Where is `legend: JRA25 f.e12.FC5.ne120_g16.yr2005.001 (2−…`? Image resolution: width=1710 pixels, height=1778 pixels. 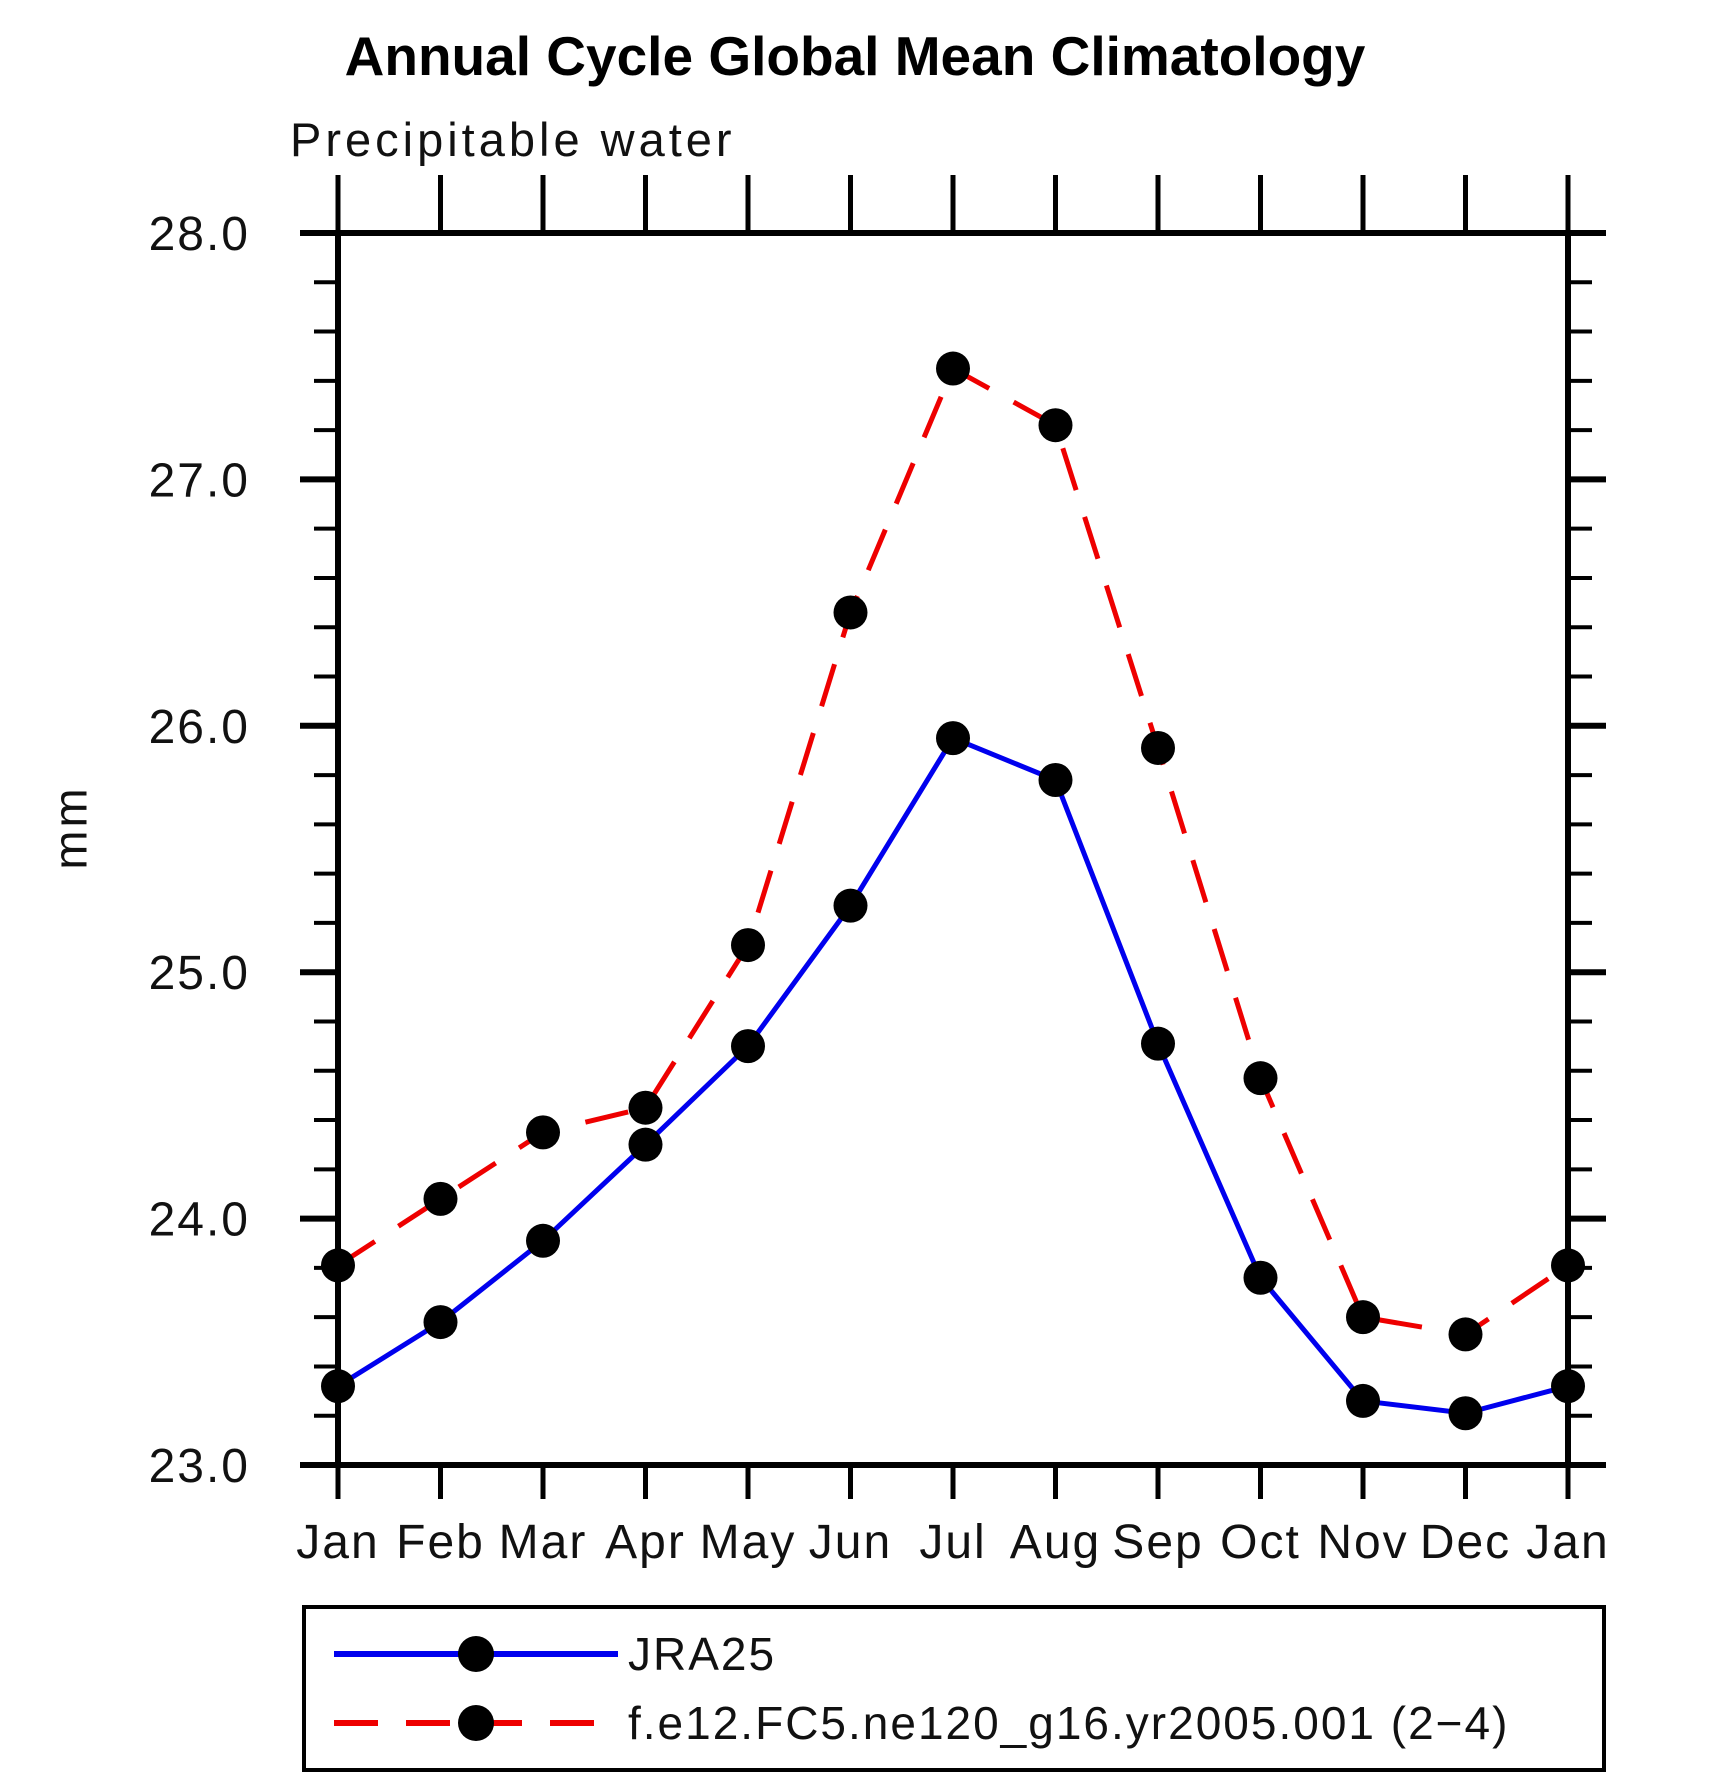
legend: JRA25 f.e12.FC5.ne120_g16.yr2005.001 (2−… is located at coordinates (954, 1688).